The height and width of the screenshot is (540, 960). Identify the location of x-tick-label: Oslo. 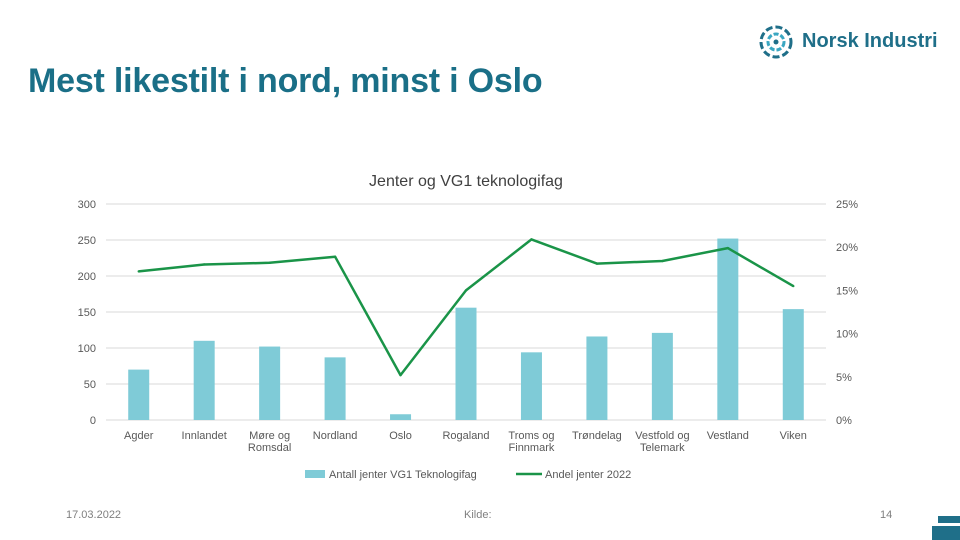
(400, 436).